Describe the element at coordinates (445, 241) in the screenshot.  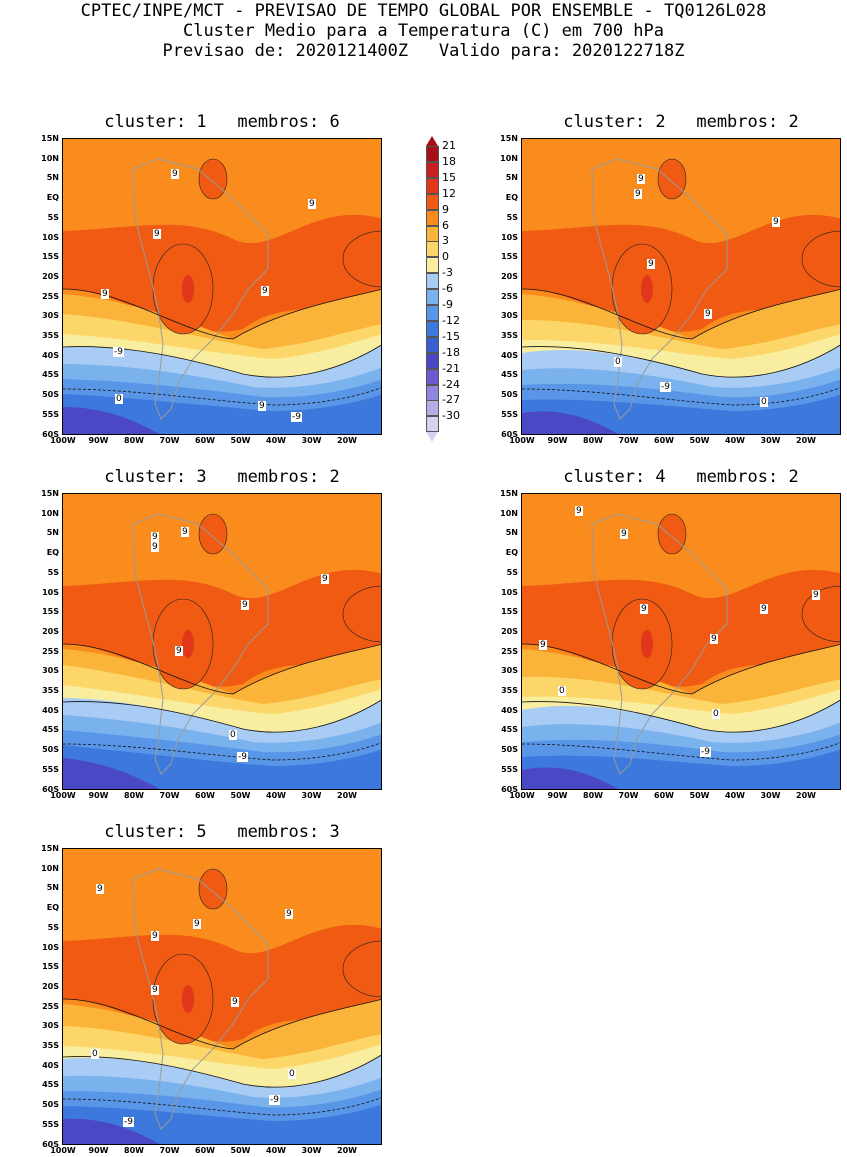
I see `colorbar-label: 3` at that location.